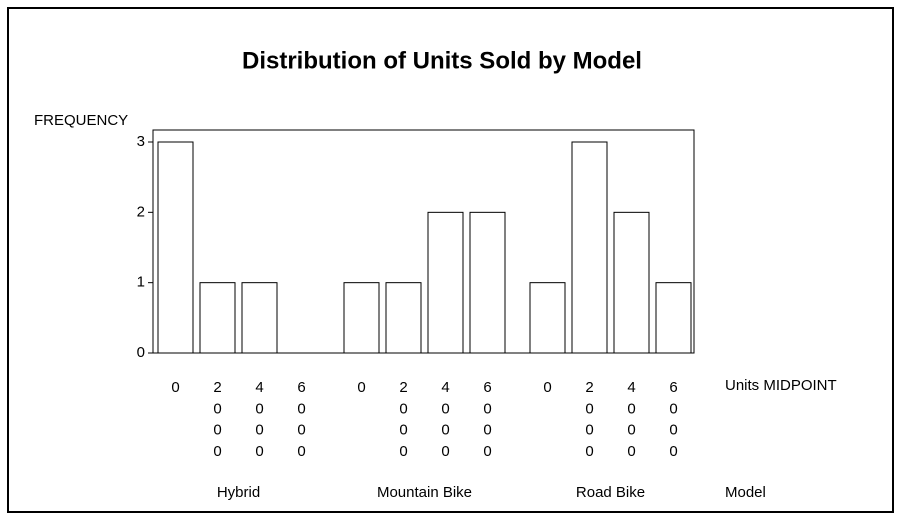 Image resolution: width=902 pixels, height=527 pixels. What do you see at coordinates (745, 492) in the screenshot?
I see `group-axis-label: Model` at bounding box center [745, 492].